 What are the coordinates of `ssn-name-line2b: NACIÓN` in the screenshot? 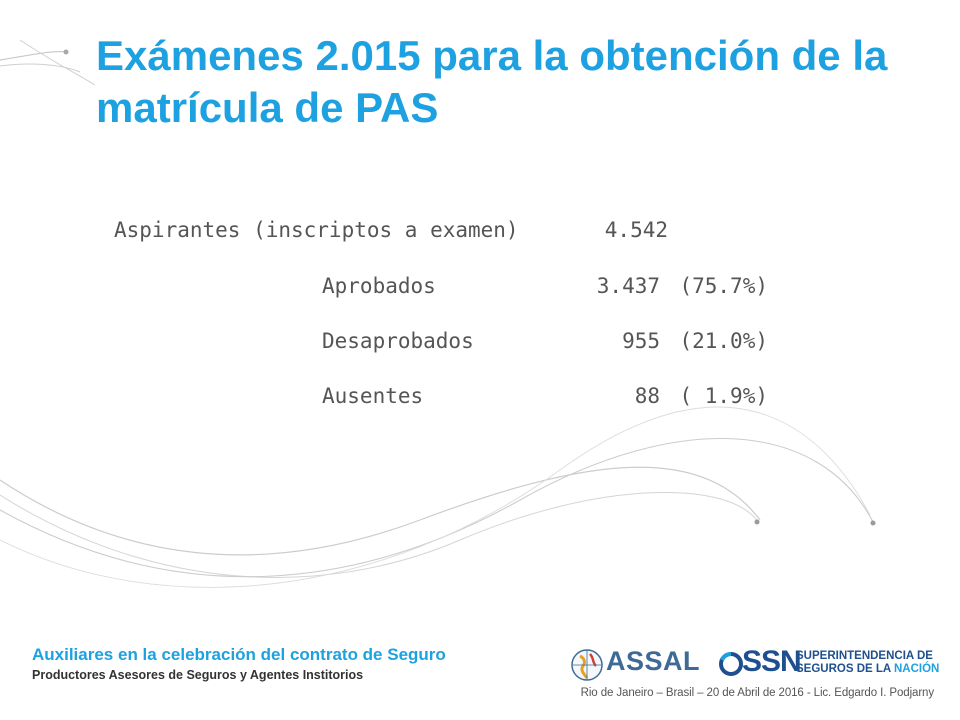 It's located at (916, 669).